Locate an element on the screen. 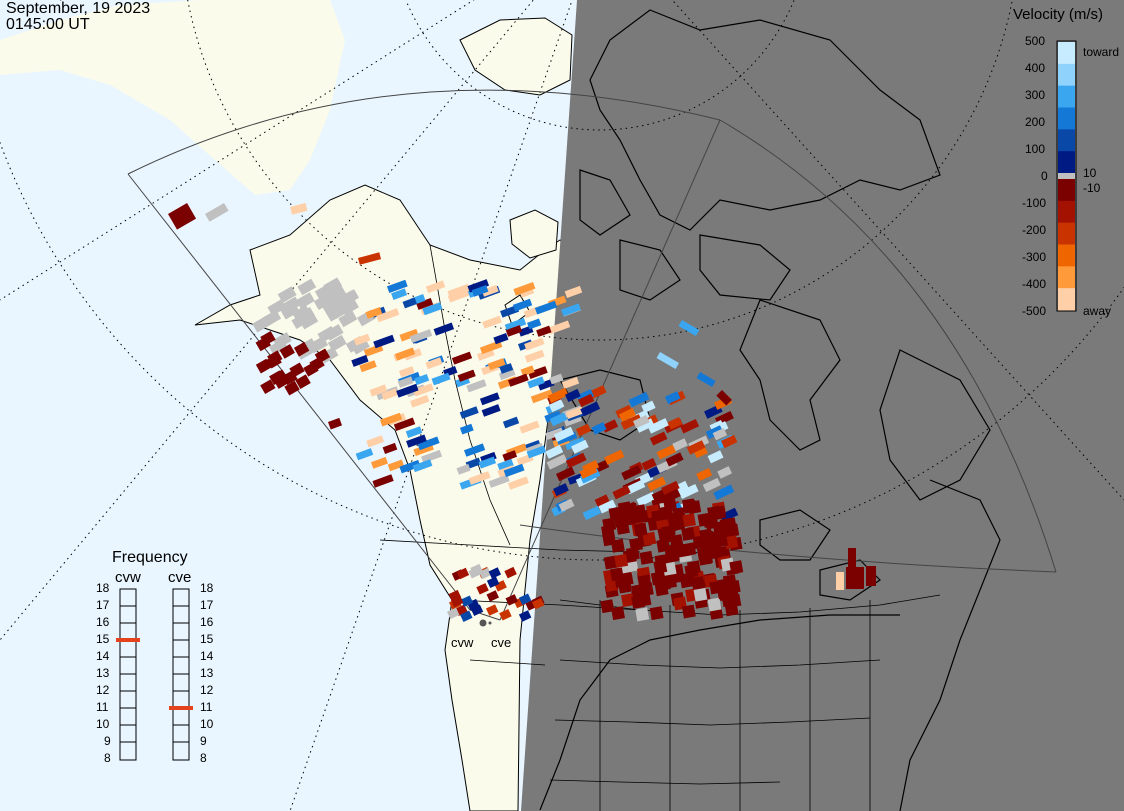 This screenshot has height=811, width=1124. frequency-tick-left: 15 is located at coordinates (103, 639).